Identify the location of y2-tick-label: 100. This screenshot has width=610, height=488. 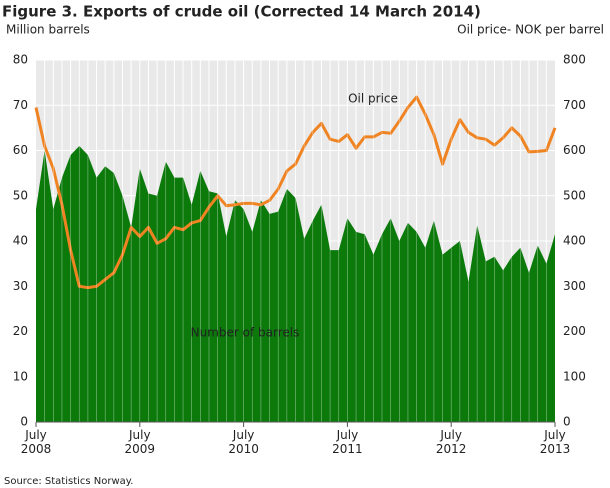
(574, 376).